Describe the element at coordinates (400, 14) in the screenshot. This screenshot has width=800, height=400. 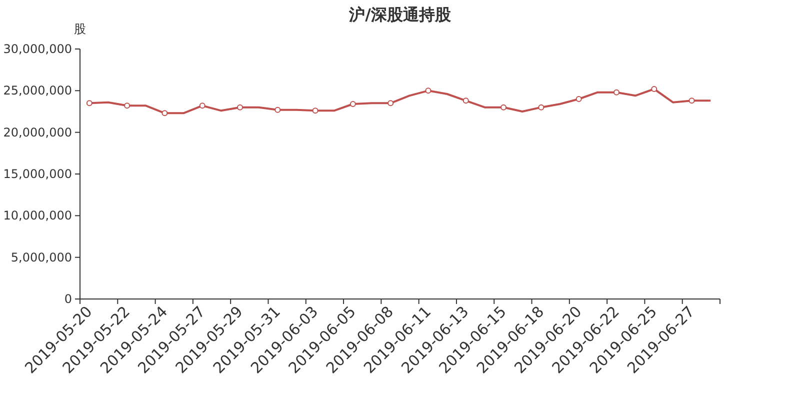
I see `chart-title: 沪/深股通持股` at that location.